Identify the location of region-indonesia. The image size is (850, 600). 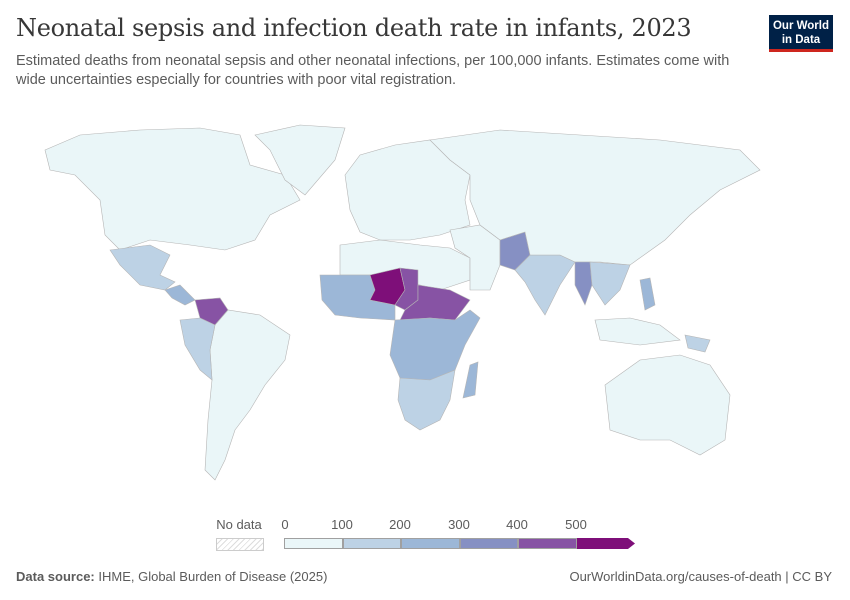
(637, 331).